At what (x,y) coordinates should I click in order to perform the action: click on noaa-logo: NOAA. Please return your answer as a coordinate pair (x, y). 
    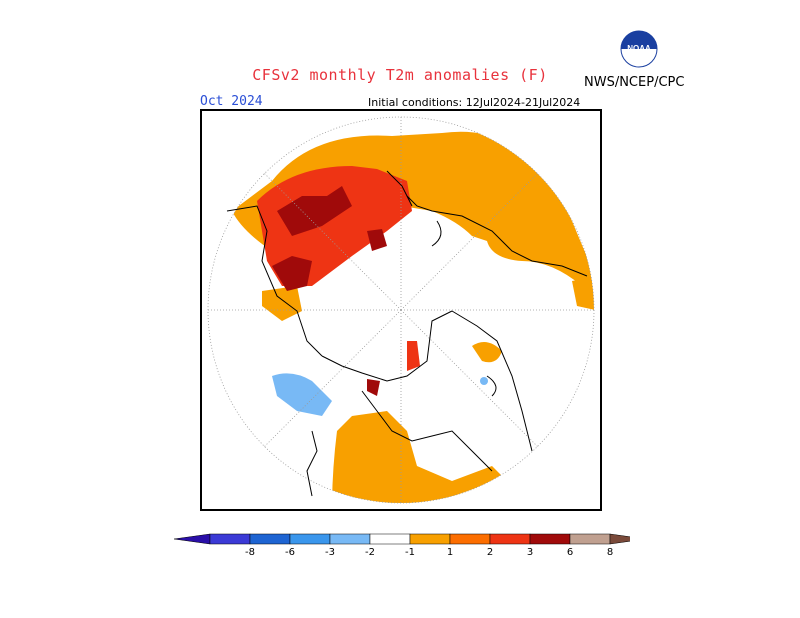
    Looking at the image, I should click on (639, 49).